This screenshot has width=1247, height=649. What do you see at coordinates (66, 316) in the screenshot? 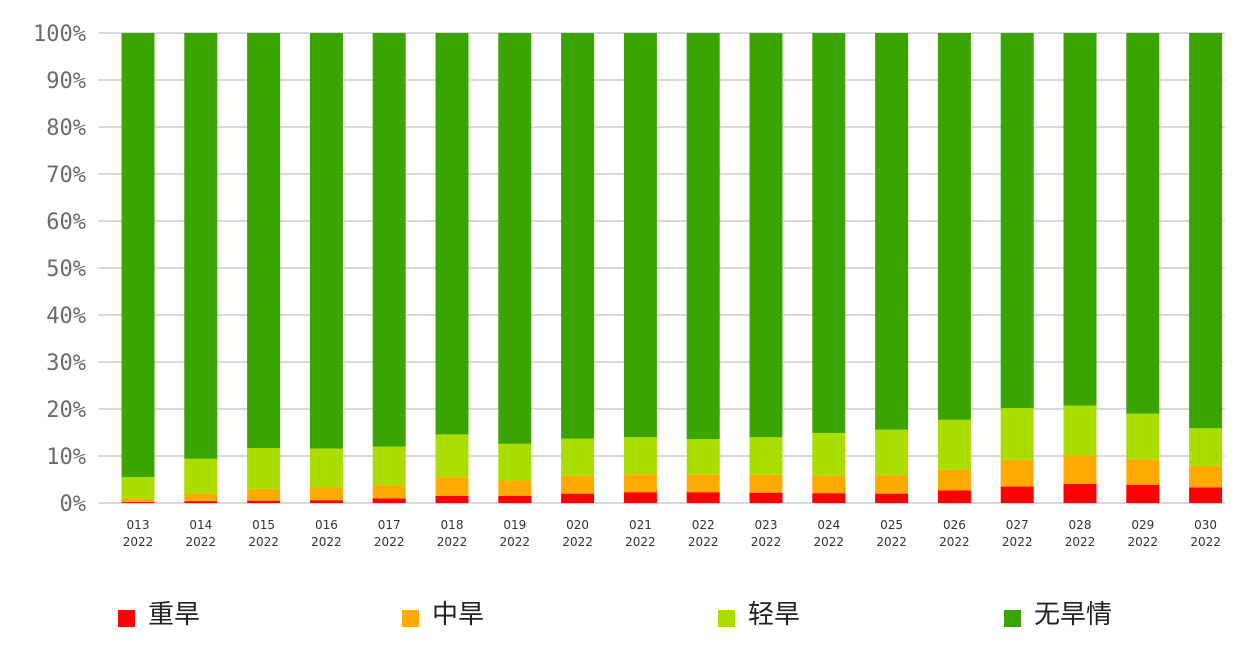
I see `y-tick-label: 40%` at bounding box center [66, 316].